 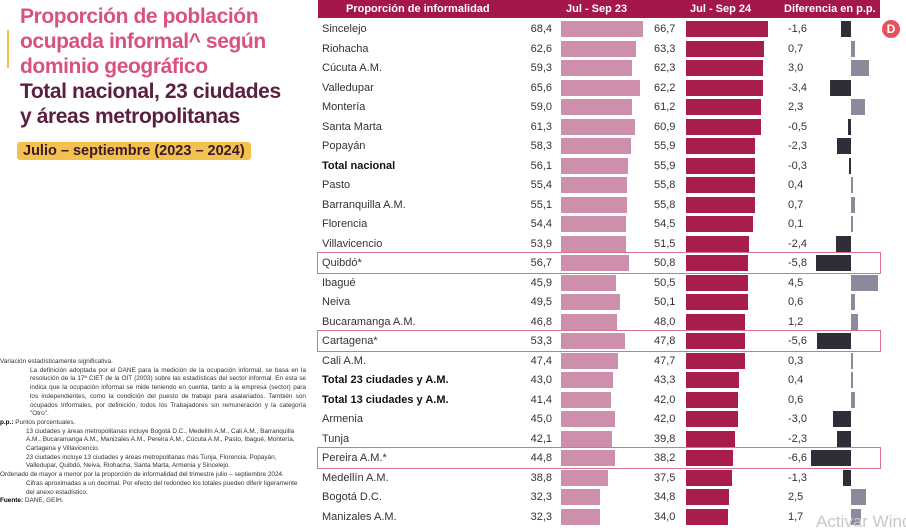 I want to click on value-2023: 53,9, so click(x=541, y=243).